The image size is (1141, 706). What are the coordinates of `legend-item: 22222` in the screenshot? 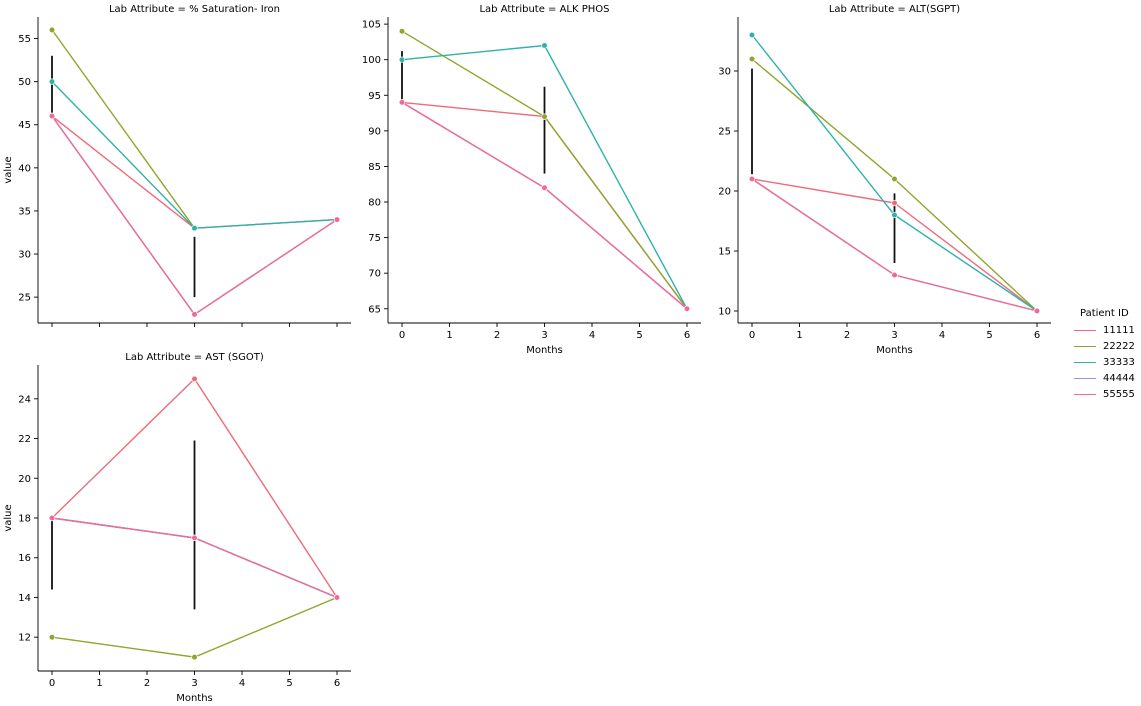 It's located at (1103, 346).